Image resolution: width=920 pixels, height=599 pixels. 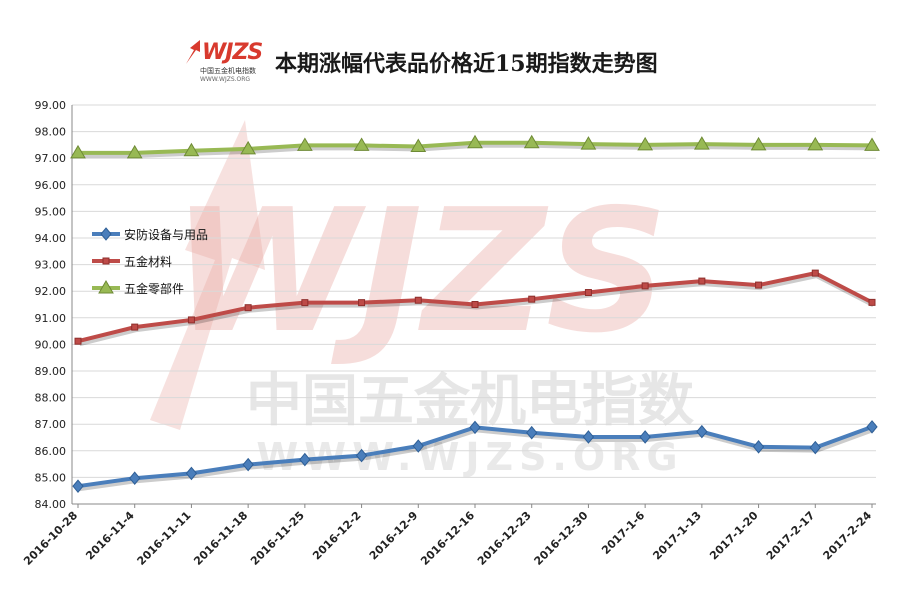 What do you see at coordinates (51, 318) in the screenshot?
I see `y-tick-label: 91.00` at bounding box center [51, 318].